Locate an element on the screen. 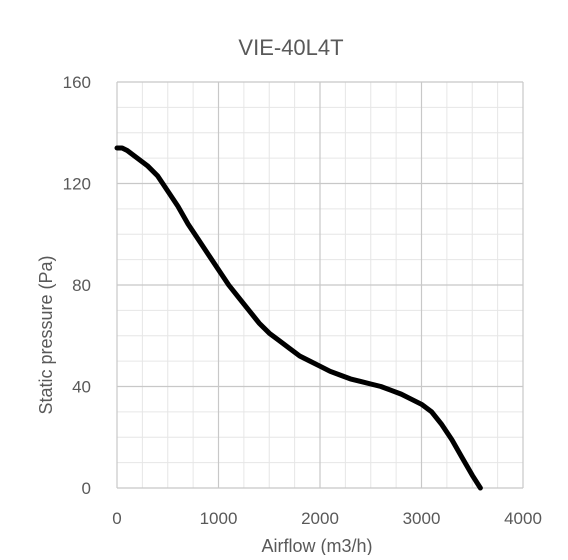 The image size is (568, 560). x-tick-label: 0 is located at coordinates (116, 518).